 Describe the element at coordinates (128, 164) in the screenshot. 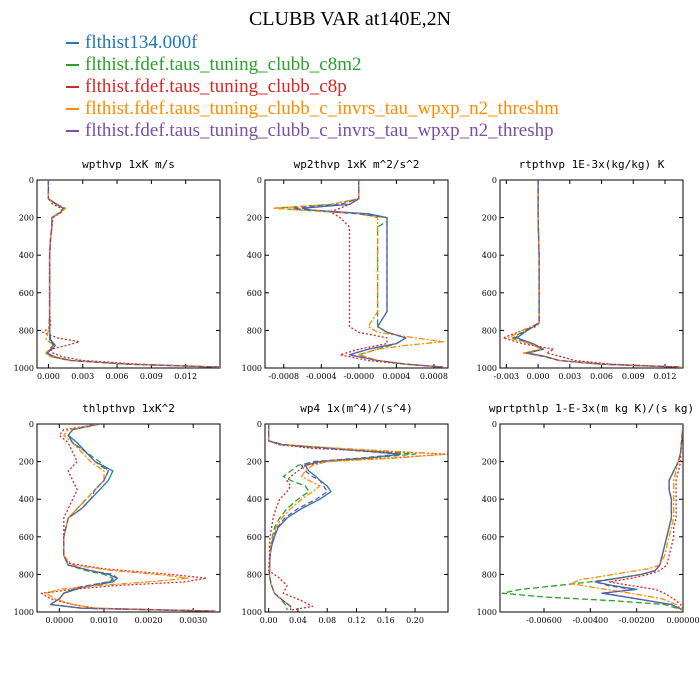

I see `panel-title: wpthvp 1xK m/s` at that location.